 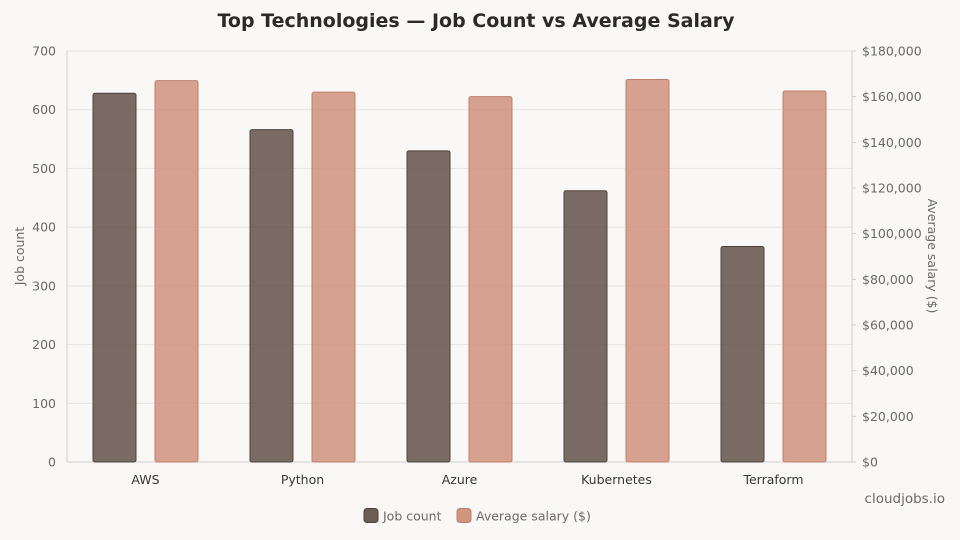 I want to click on legend-item-average-salary-label: Average salary ($), so click(x=533, y=516).